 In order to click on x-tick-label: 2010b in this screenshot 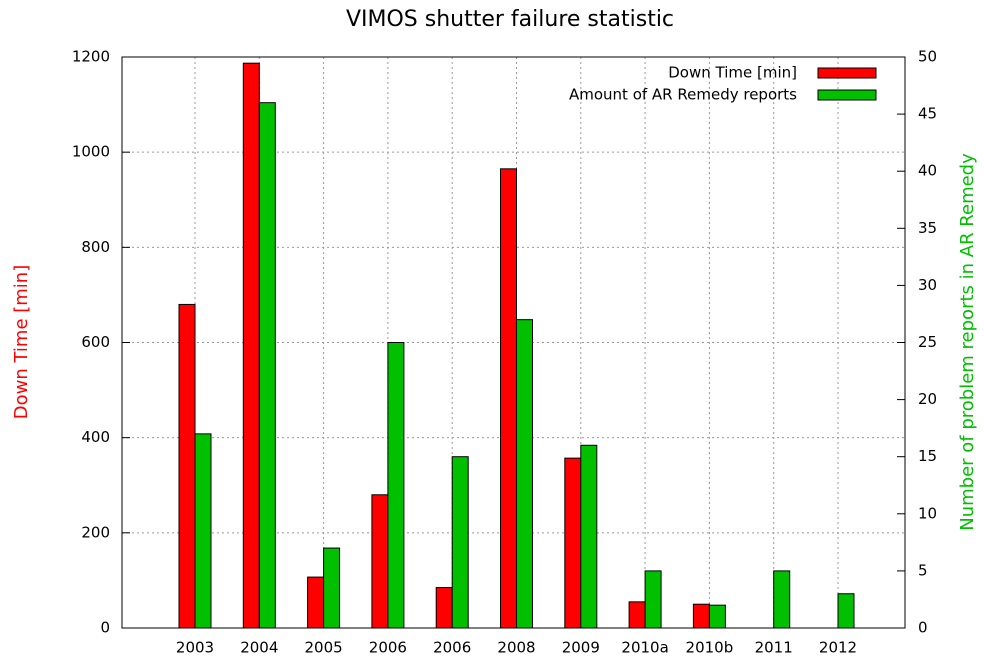, I will do `click(710, 648)`.